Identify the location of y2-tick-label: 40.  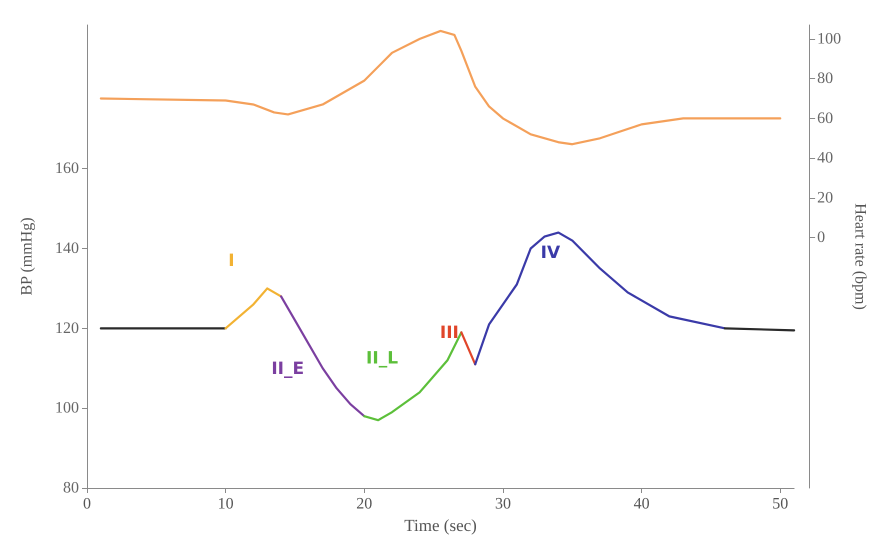
(825, 158).